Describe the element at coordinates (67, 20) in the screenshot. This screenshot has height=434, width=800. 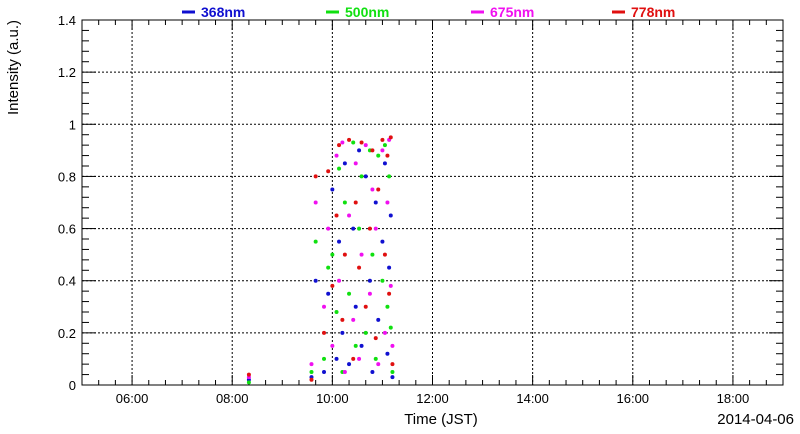
I see `y-tick-label: 1.4` at that location.